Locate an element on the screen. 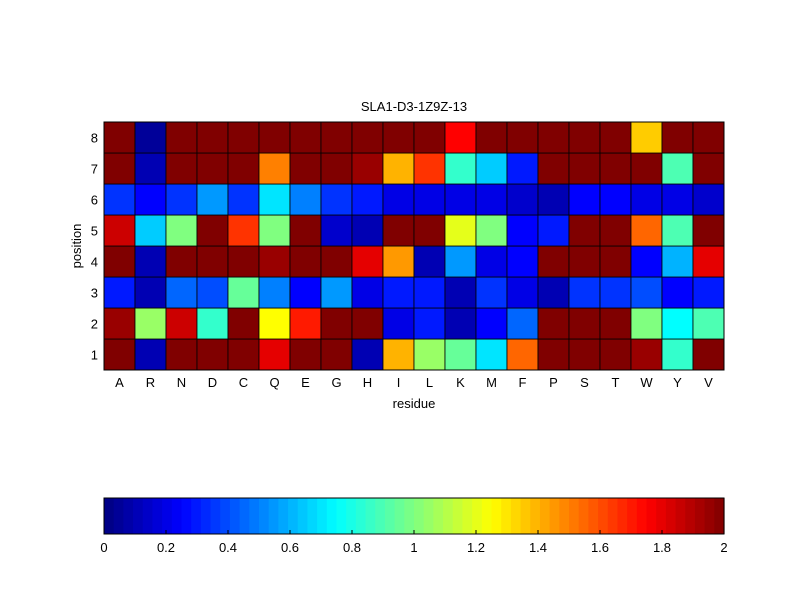 Image resolution: width=800 pixels, height=600 pixels. x-tick-label-I: I is located at coordinates (399, 382).